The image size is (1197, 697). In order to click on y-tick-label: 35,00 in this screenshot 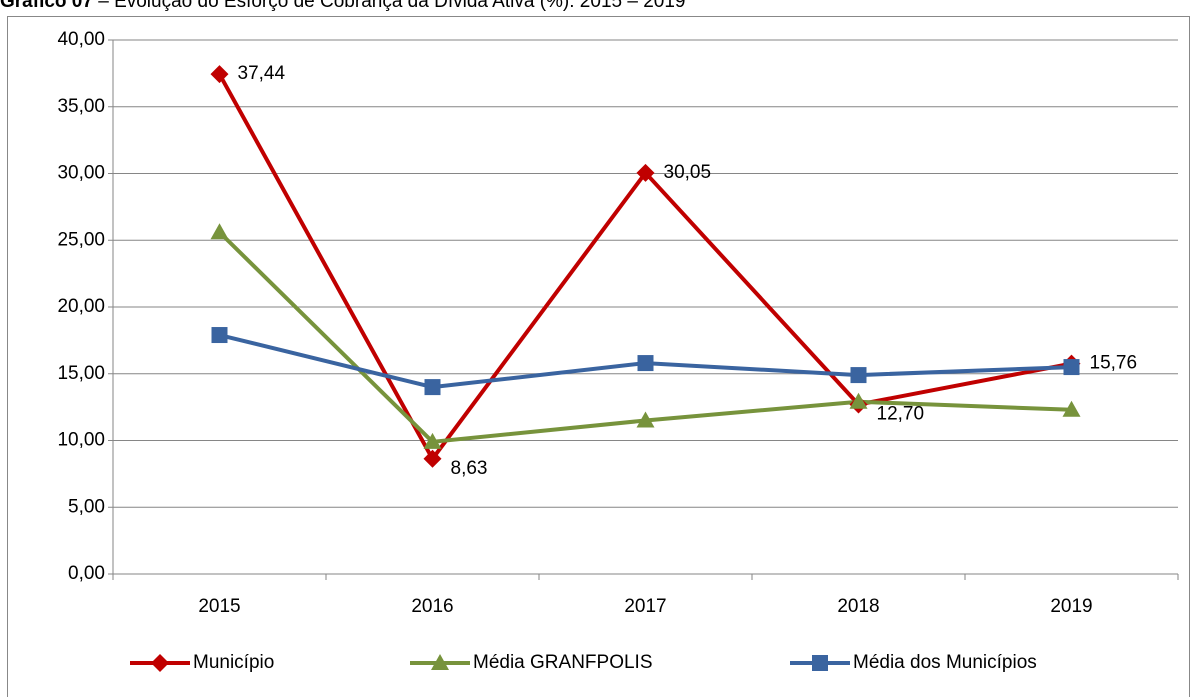, I will do `click(81, 106)`.